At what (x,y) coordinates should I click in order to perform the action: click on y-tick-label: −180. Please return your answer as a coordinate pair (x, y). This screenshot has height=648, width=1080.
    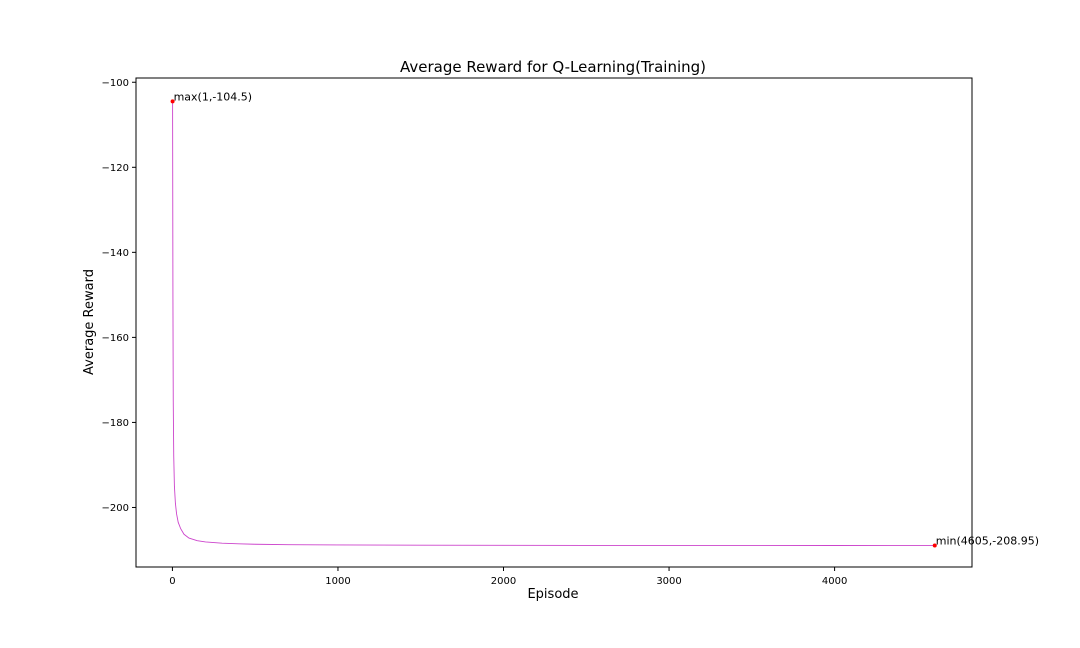
    Looking at the image, I should click on (115, 423).